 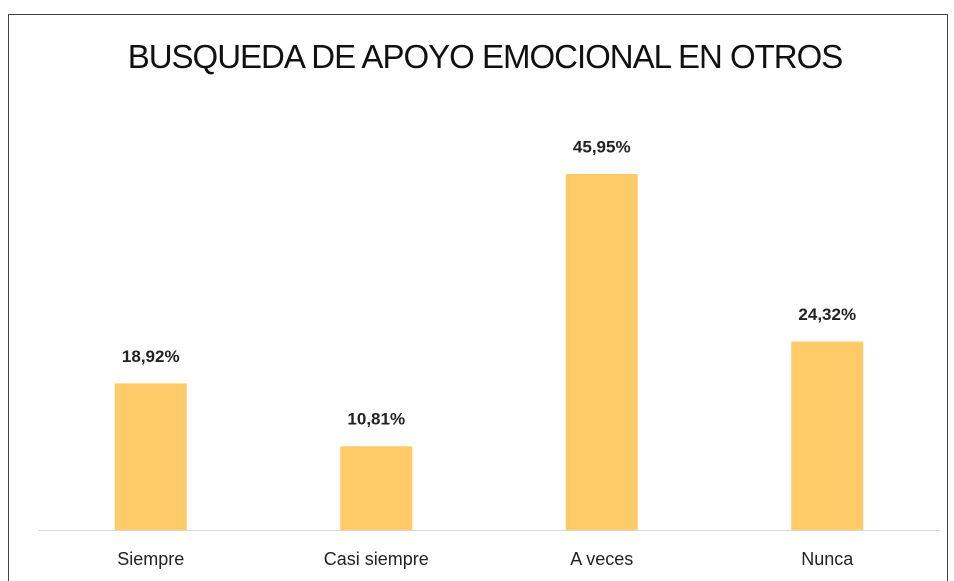 What do you see at coordinates (376, 419) in the screenshot?
I see `data-label: 10,81%` at bounding box center [376, 419].